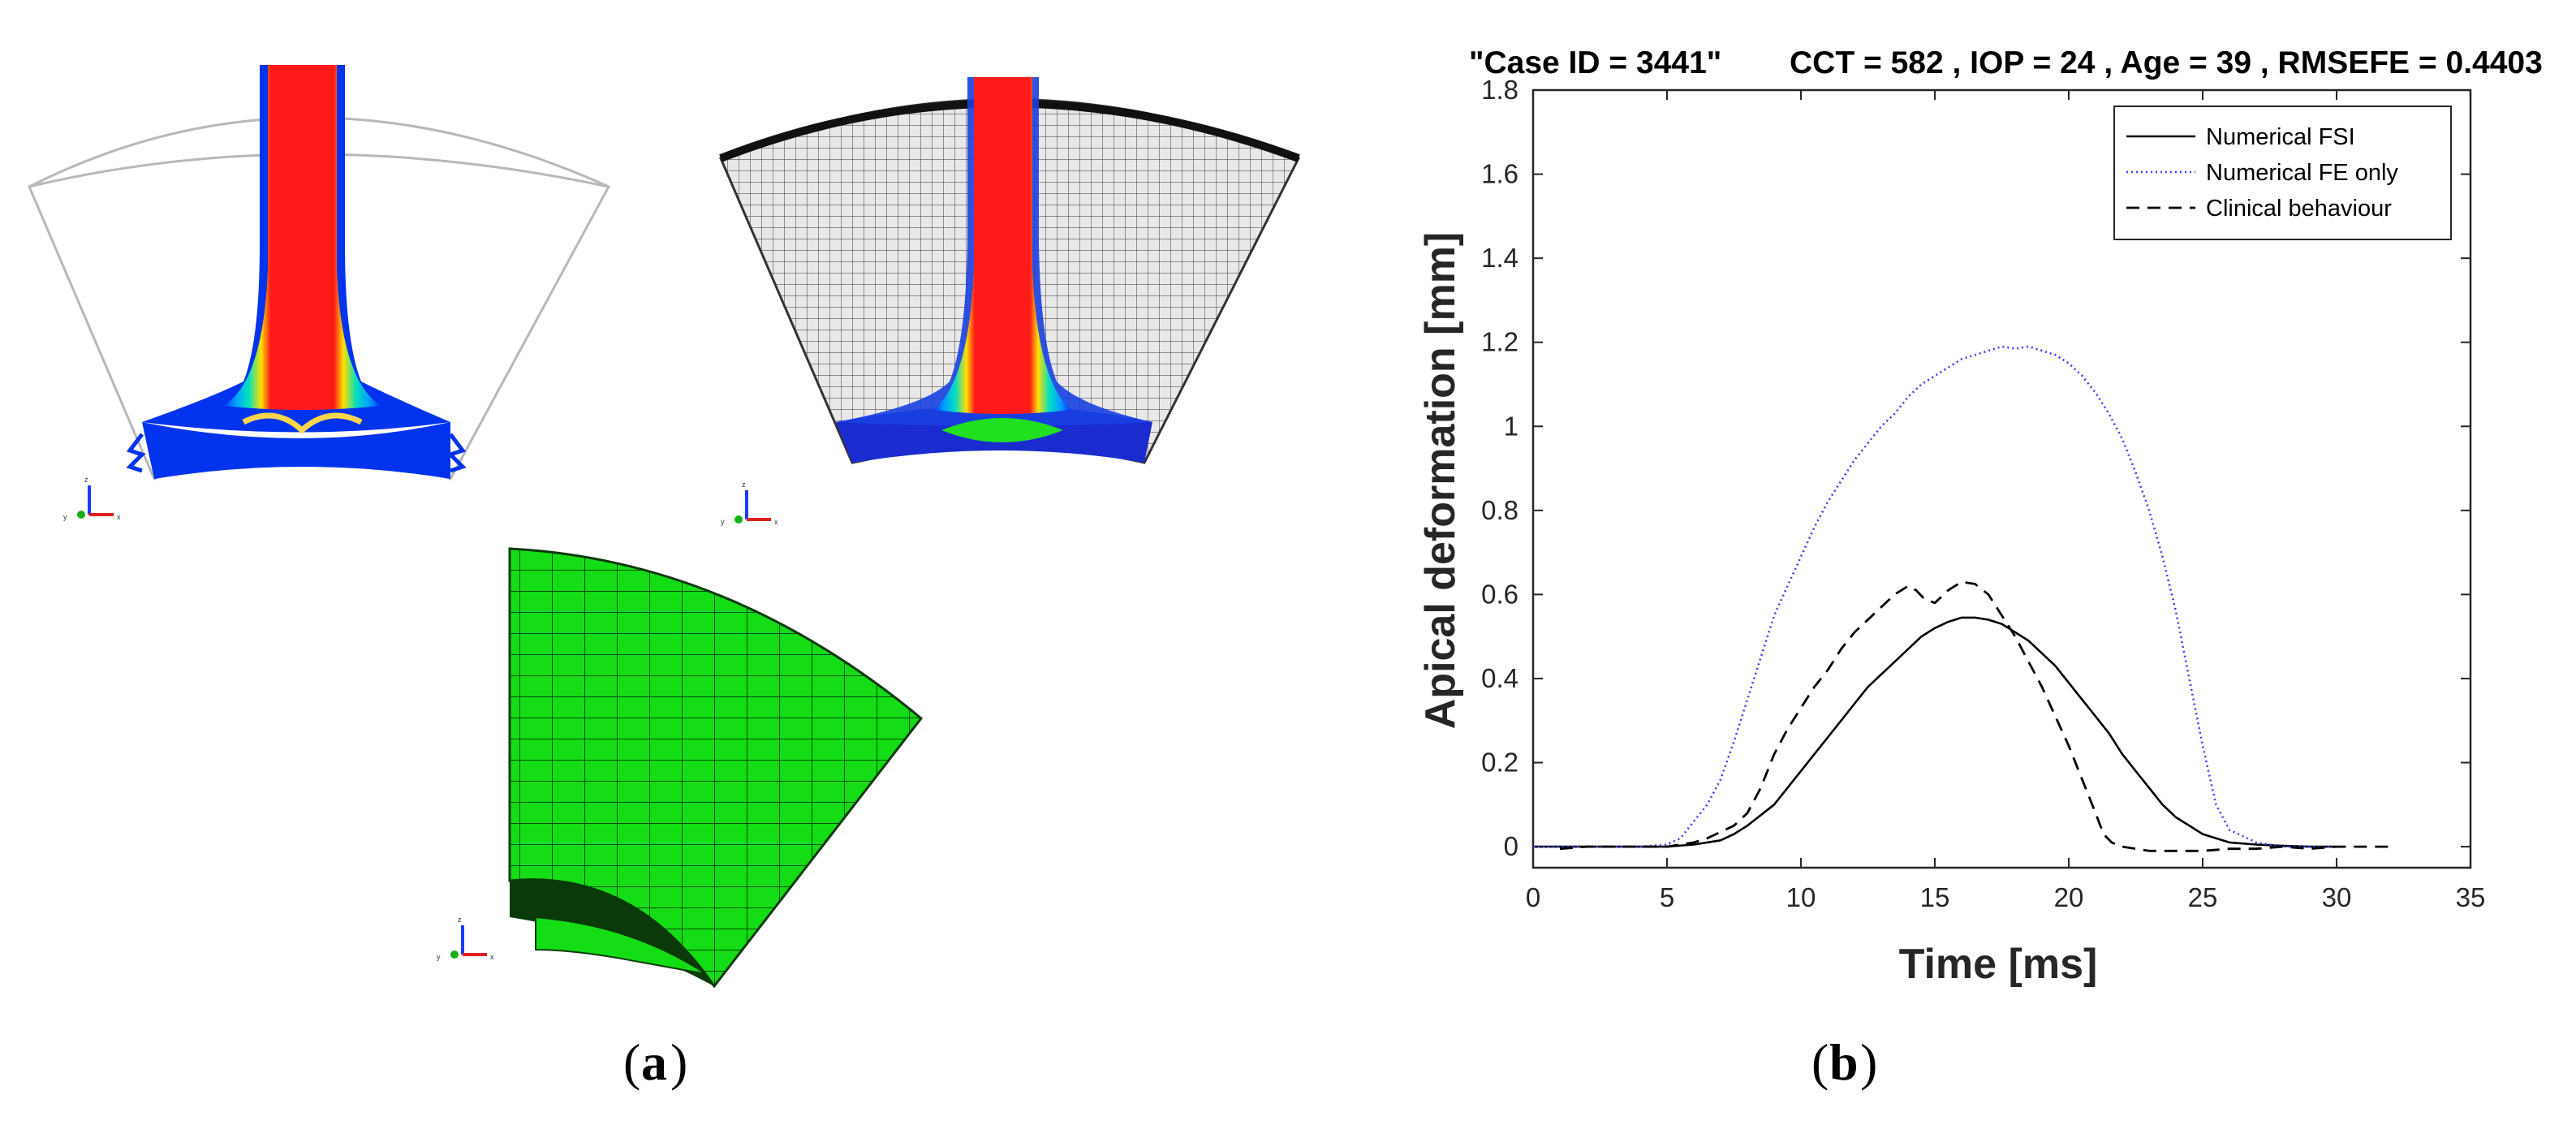 This screenshot has height=1125, width=2576. Describe the element at coordinates (1500, 510) in the screenshot. I see `y-tick-label: 0.8` at that location.